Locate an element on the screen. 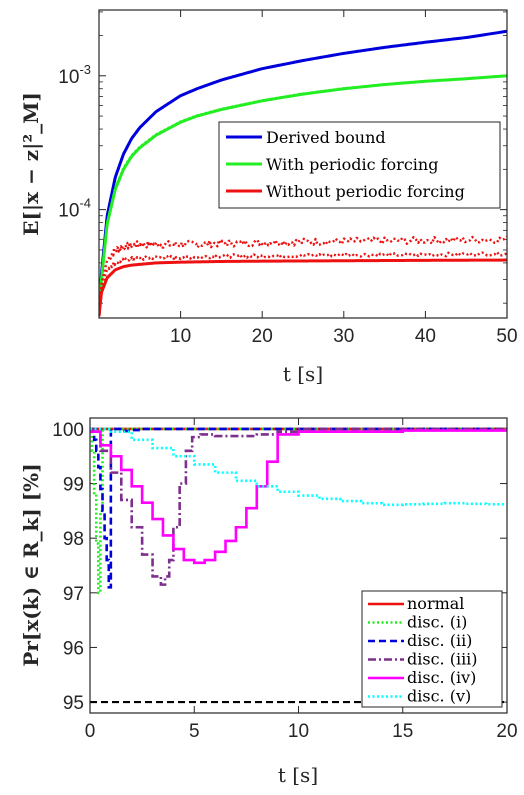 This screenshot has height=795, width=524. bottom-legend-label: disc. (iii) is located at coordinates (442, 659).